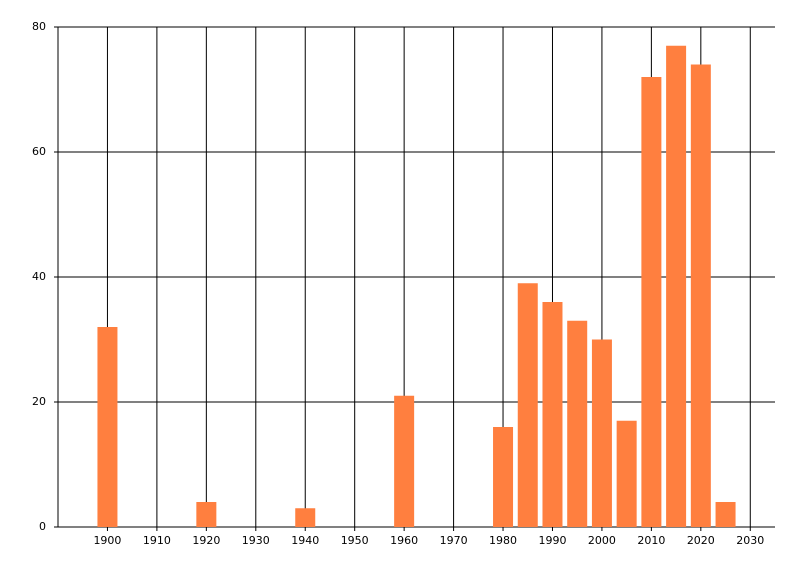 The image size is (800, 576). Describe the element at coordinates (305, 540) in the screenshot. I see `x-tick-label: 1940` at that location.